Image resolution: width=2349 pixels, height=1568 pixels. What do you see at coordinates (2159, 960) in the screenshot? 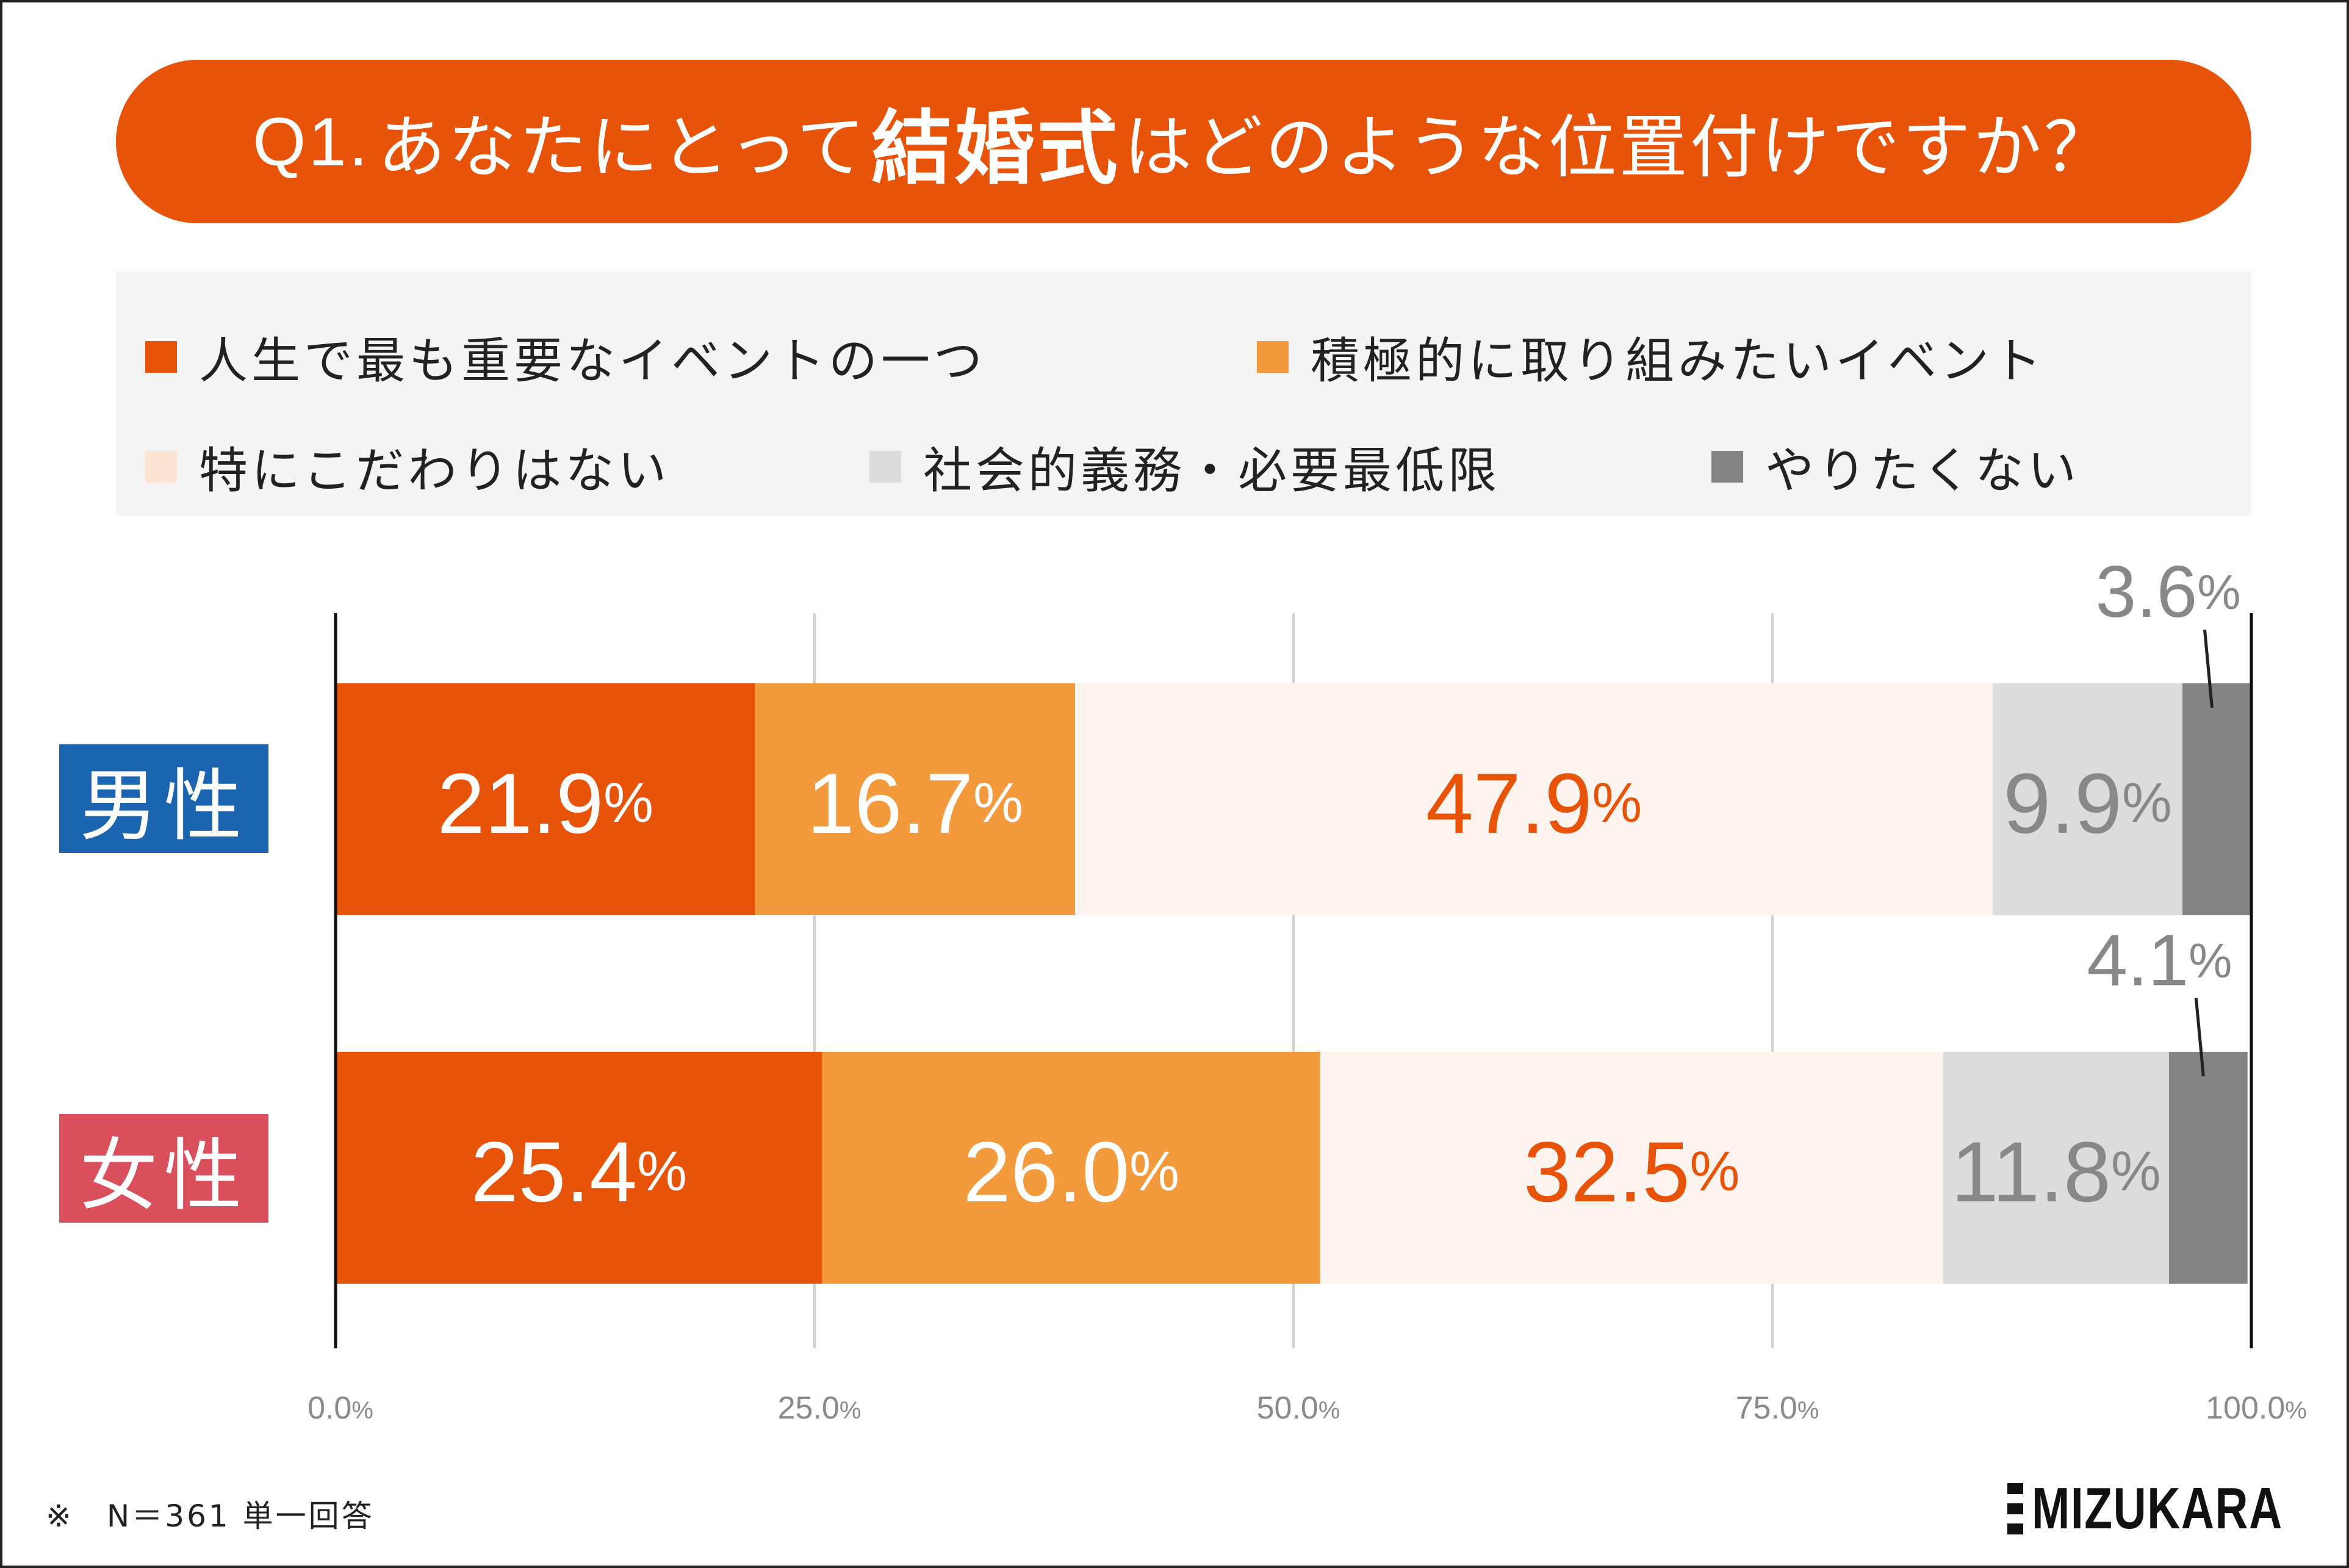
I see `data-label: 4.1%` at bounding box center [2159, 960].